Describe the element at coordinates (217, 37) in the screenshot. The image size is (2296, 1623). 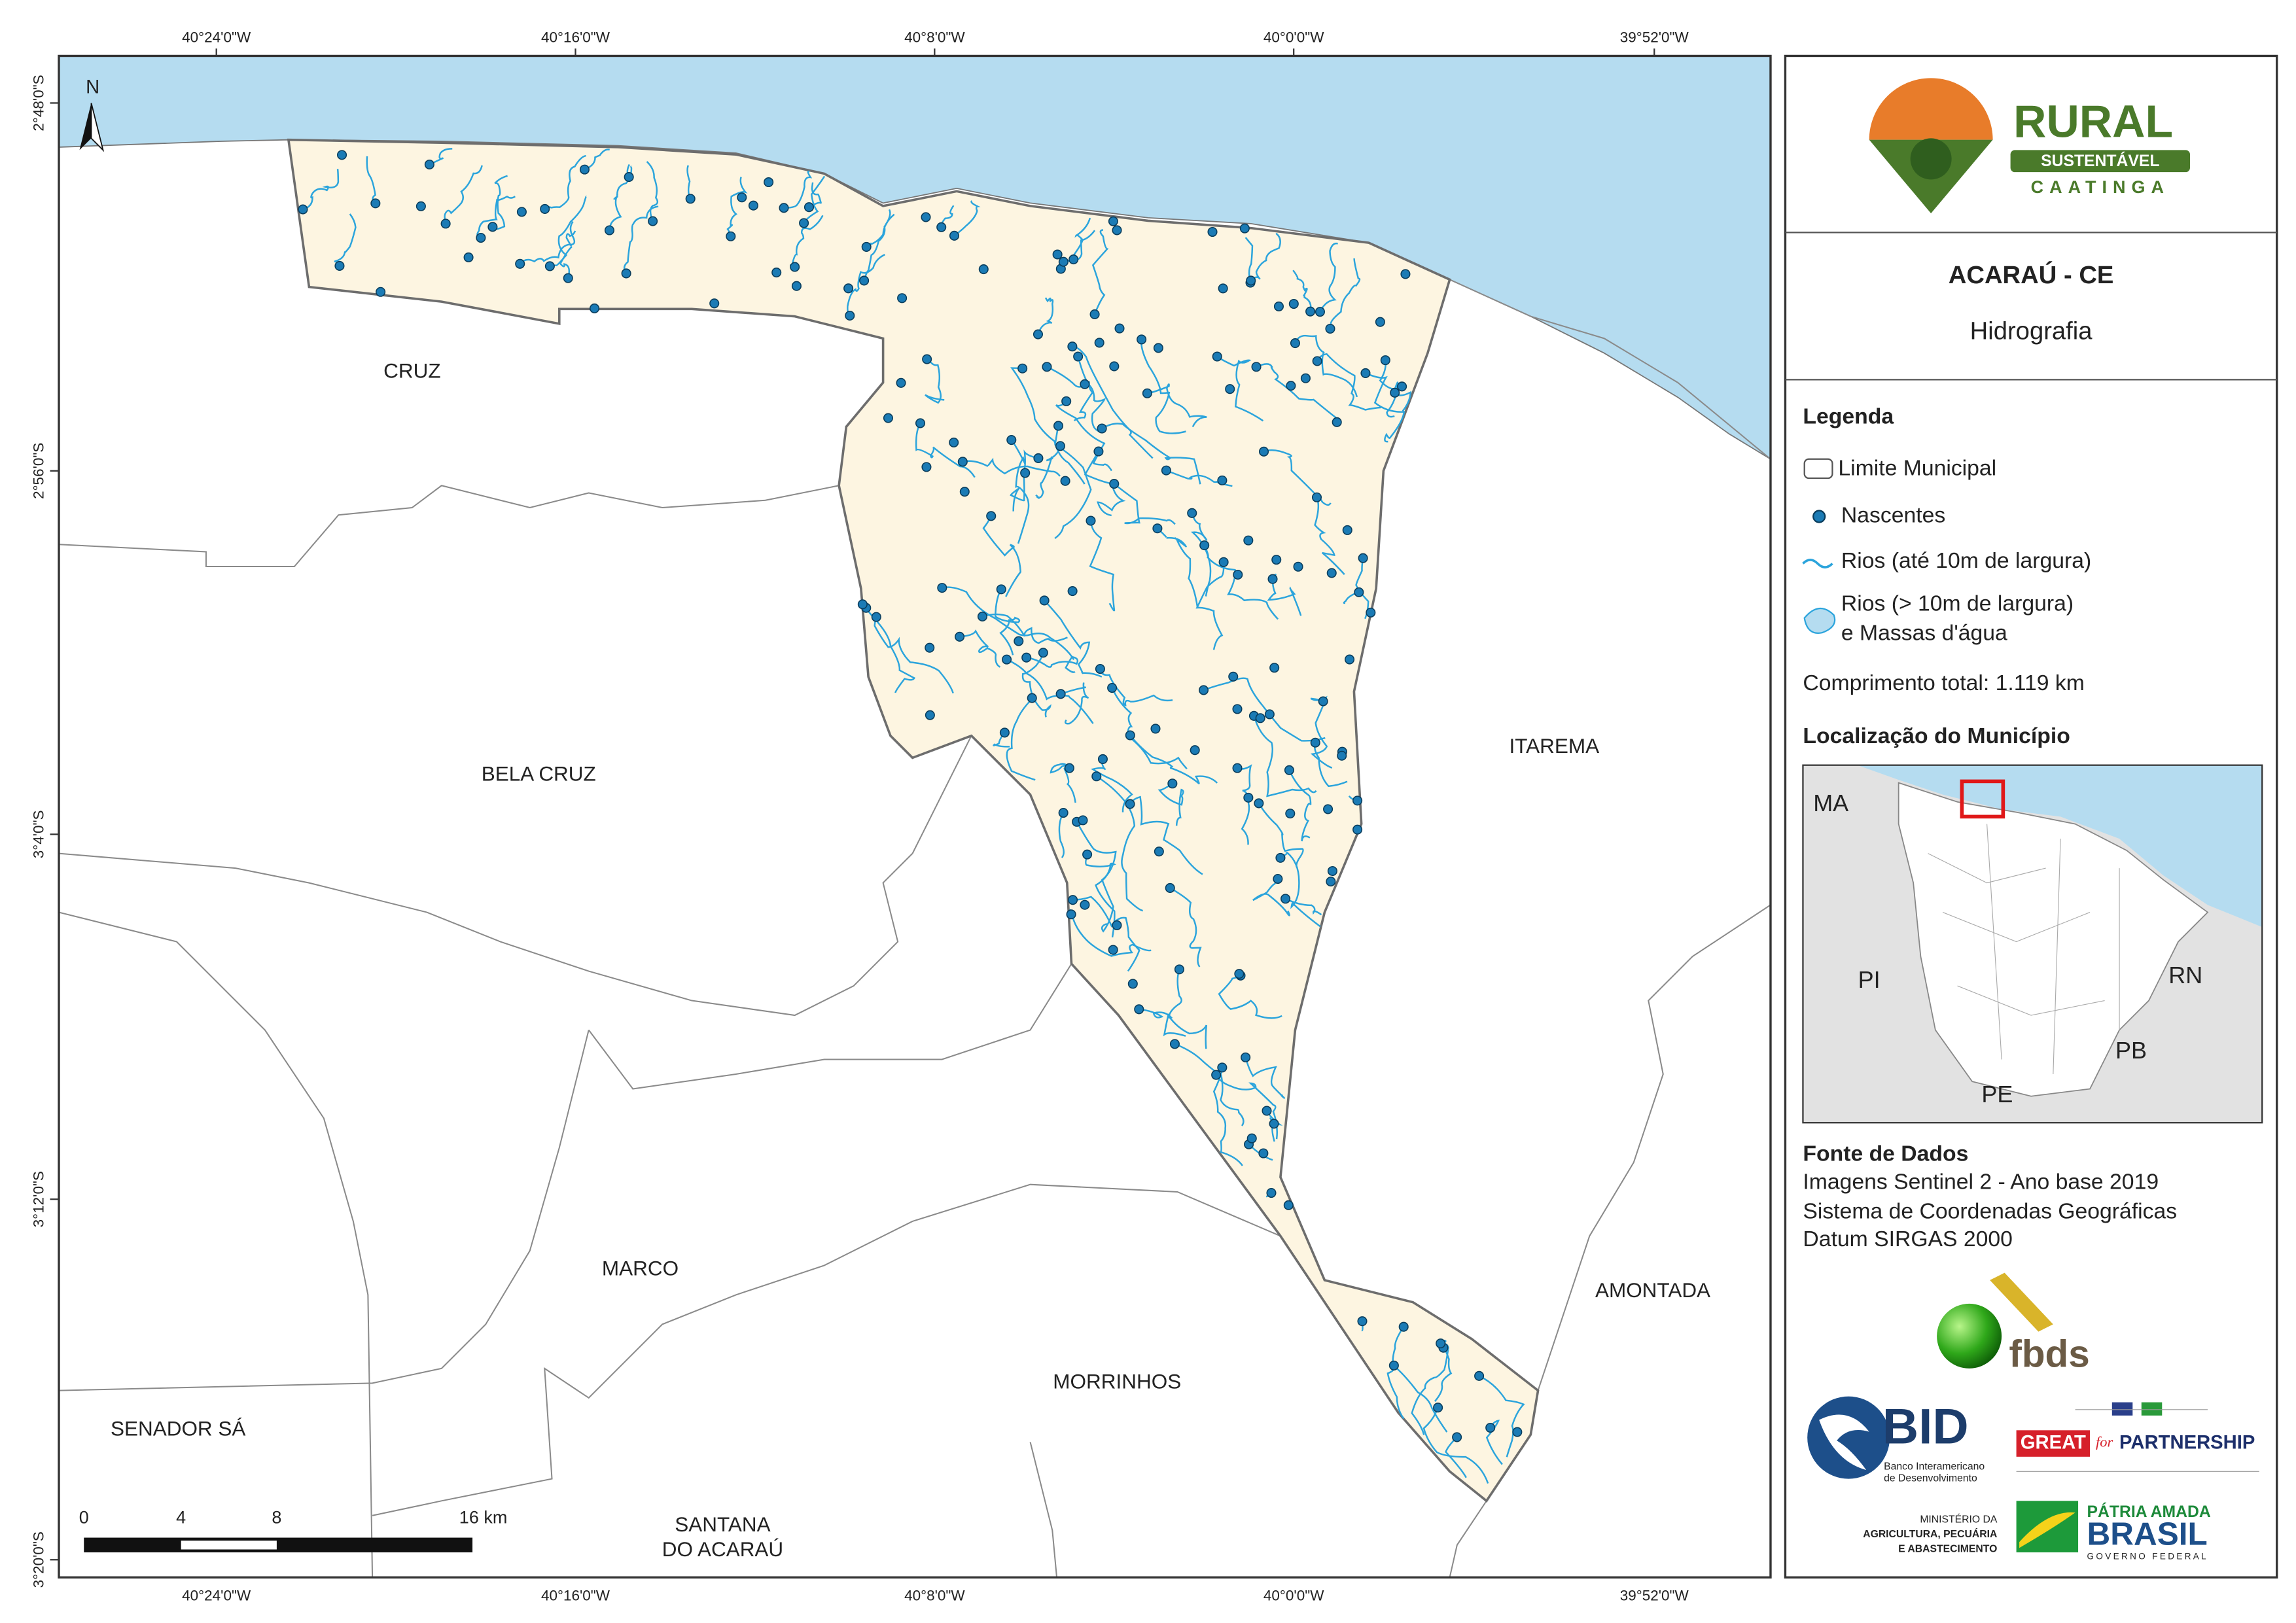
I see `longitude-label: 40°24'0"W` at that location.